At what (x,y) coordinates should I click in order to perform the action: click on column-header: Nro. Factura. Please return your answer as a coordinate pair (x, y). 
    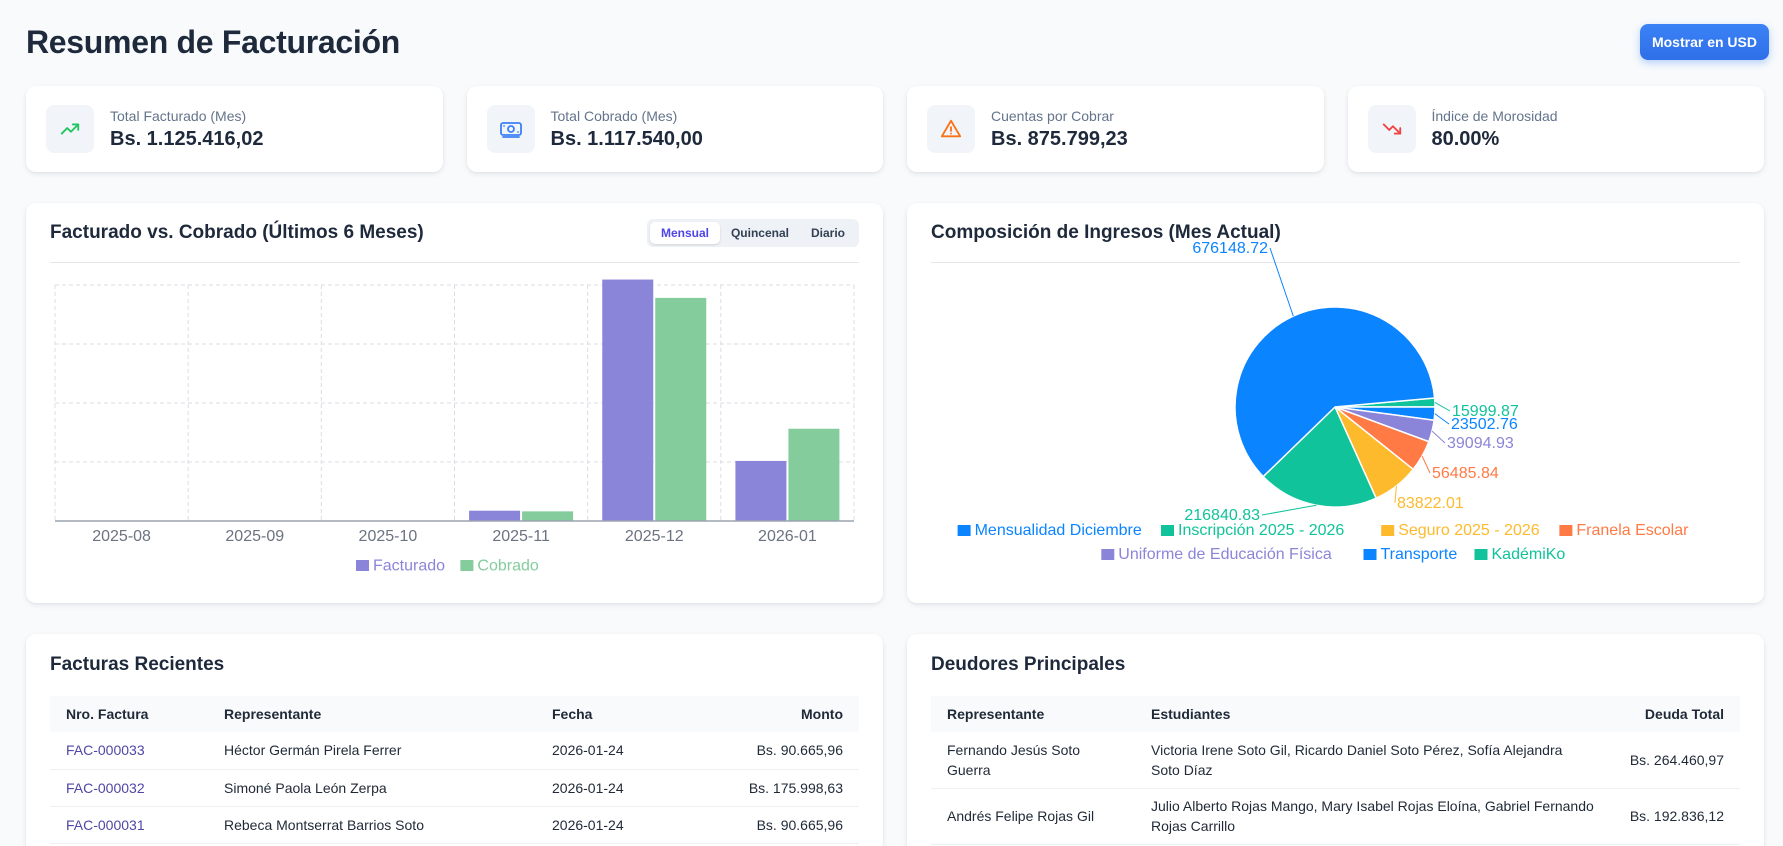
    Looking at the image, I should click on (129, 714).